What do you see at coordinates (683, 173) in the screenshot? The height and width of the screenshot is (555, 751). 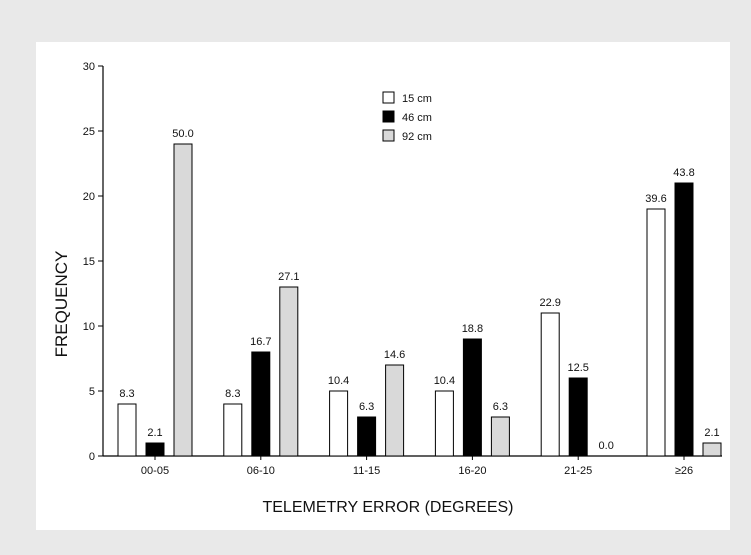 I see `data-label: 43.8` at bounding box center [683, 173].